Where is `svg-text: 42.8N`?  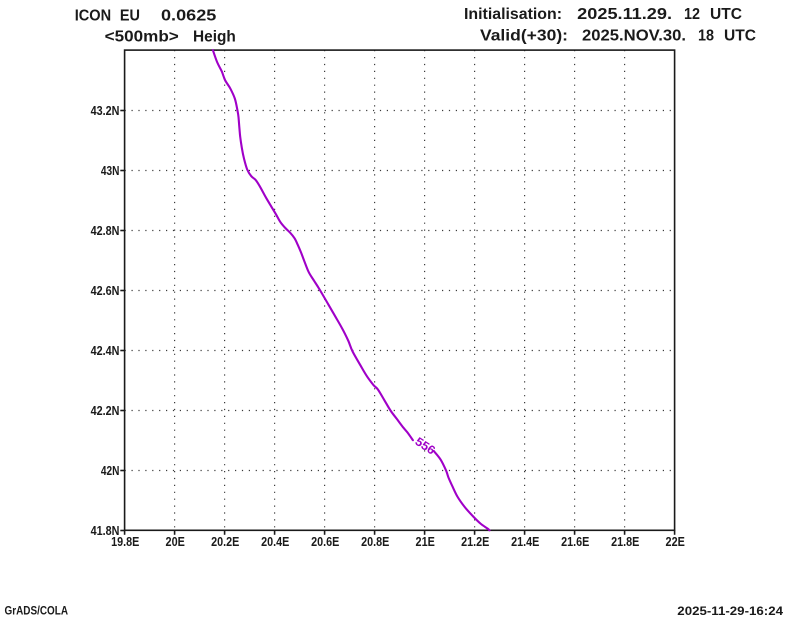
svg-text: 42.8N is located at coordinates (105, 231).